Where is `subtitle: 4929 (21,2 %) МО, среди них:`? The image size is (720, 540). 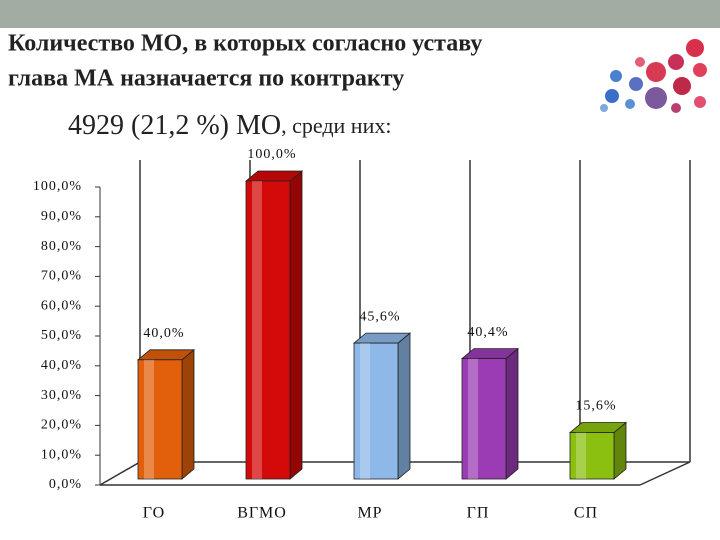 subtitle: 4929 (21,2 %) МО, среди них: is located at coordinates (229, 125).